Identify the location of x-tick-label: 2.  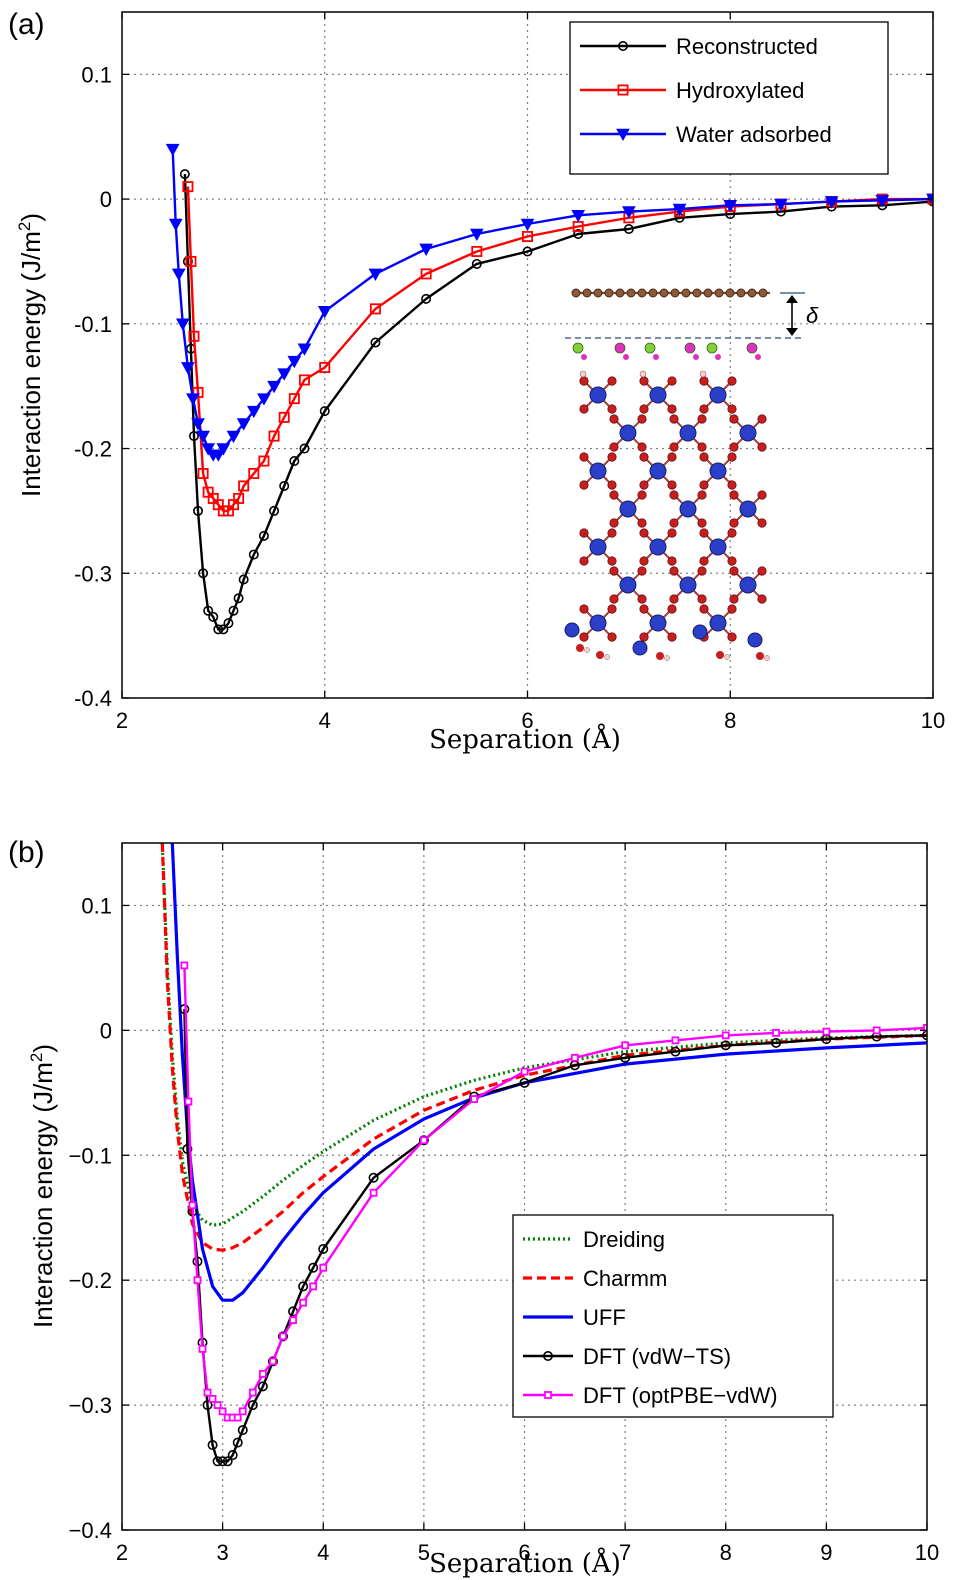
(122, 1552).